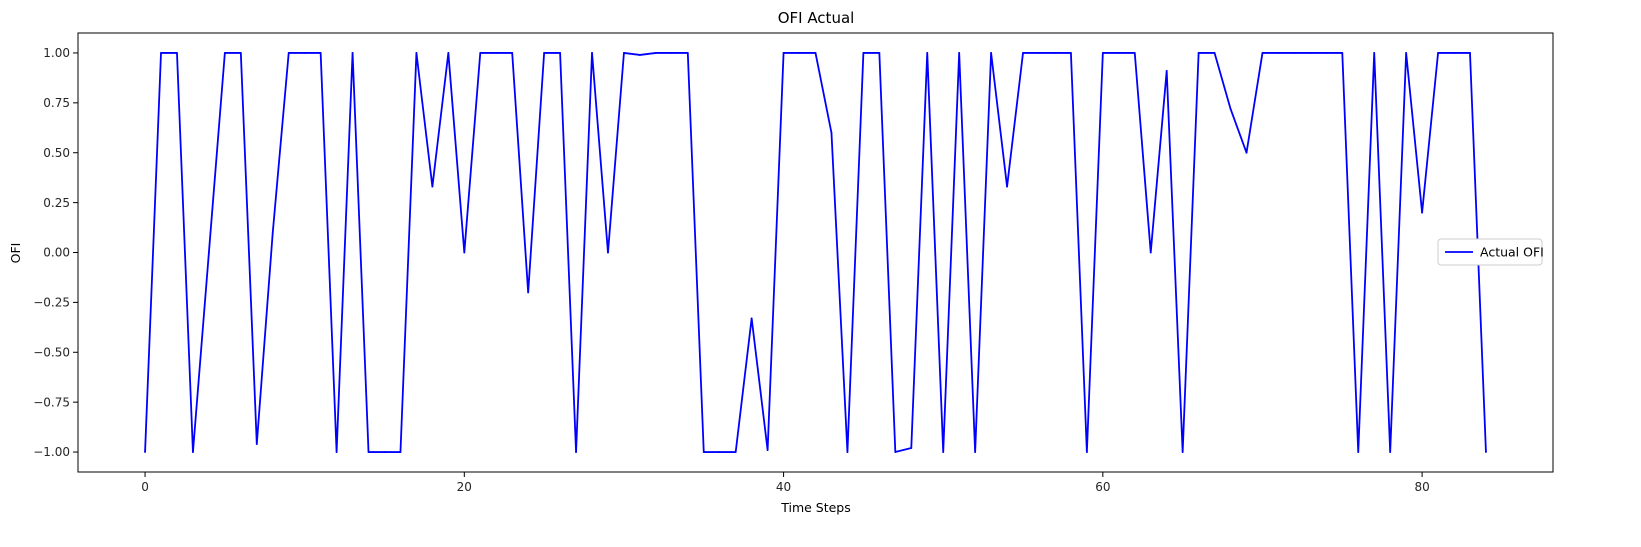 This screenshot has height=547, width=1641. Describe the element at coordinates (816, 18) in the screenshot. I see `chart-title: OFI Actual` at that location.